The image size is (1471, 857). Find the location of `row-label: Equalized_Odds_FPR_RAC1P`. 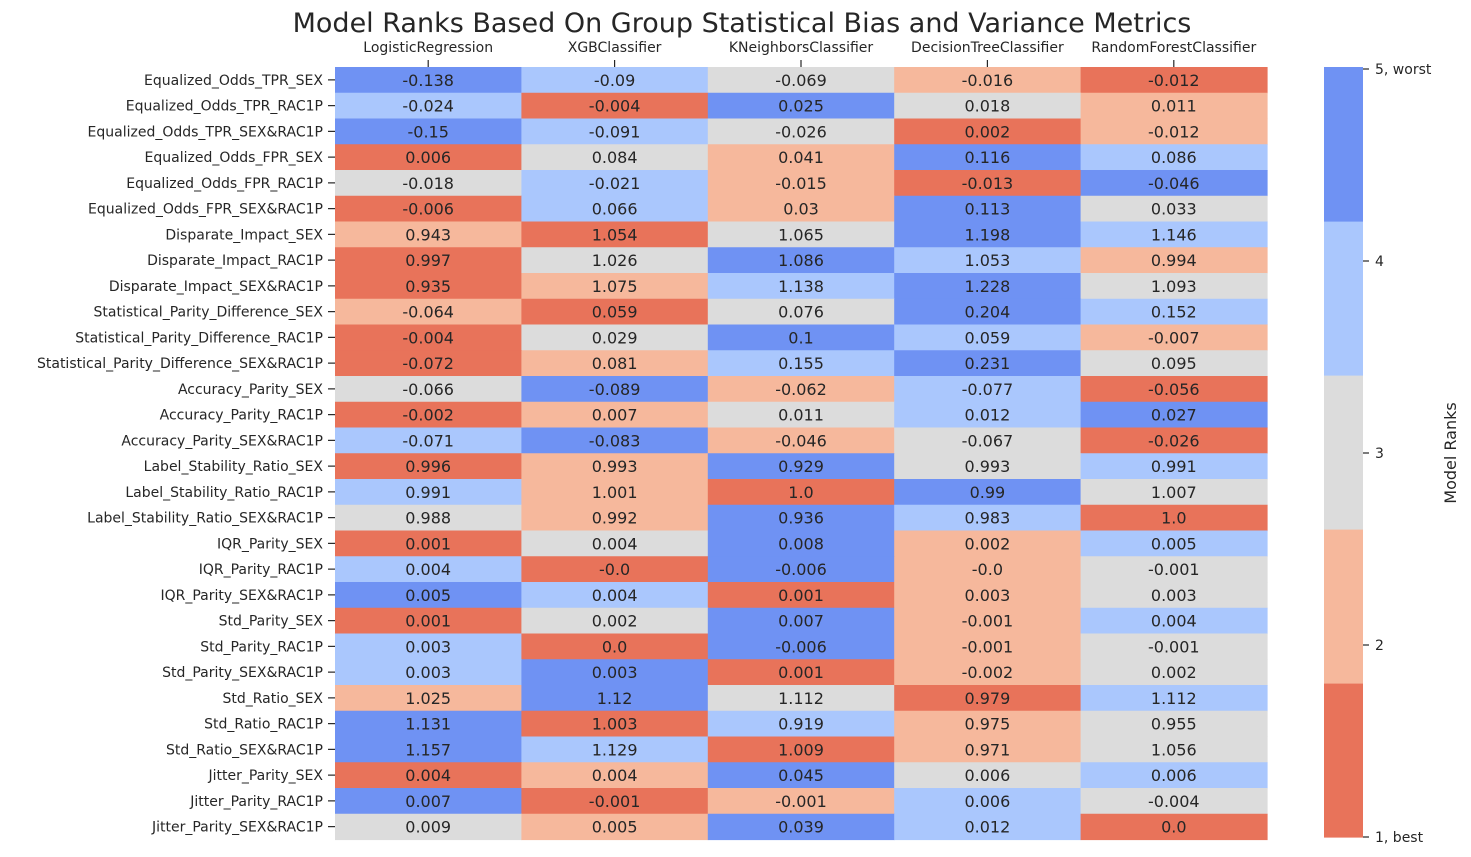

row-label: Equalized_Odds_FPR_RAC1P is located at coordinates (224, 184).